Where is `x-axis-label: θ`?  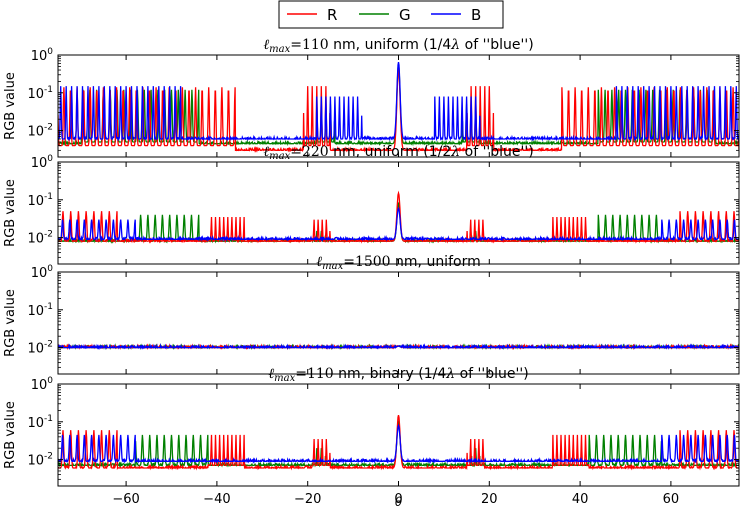
x-axis-label: θ is located at coordinates (399, 501).